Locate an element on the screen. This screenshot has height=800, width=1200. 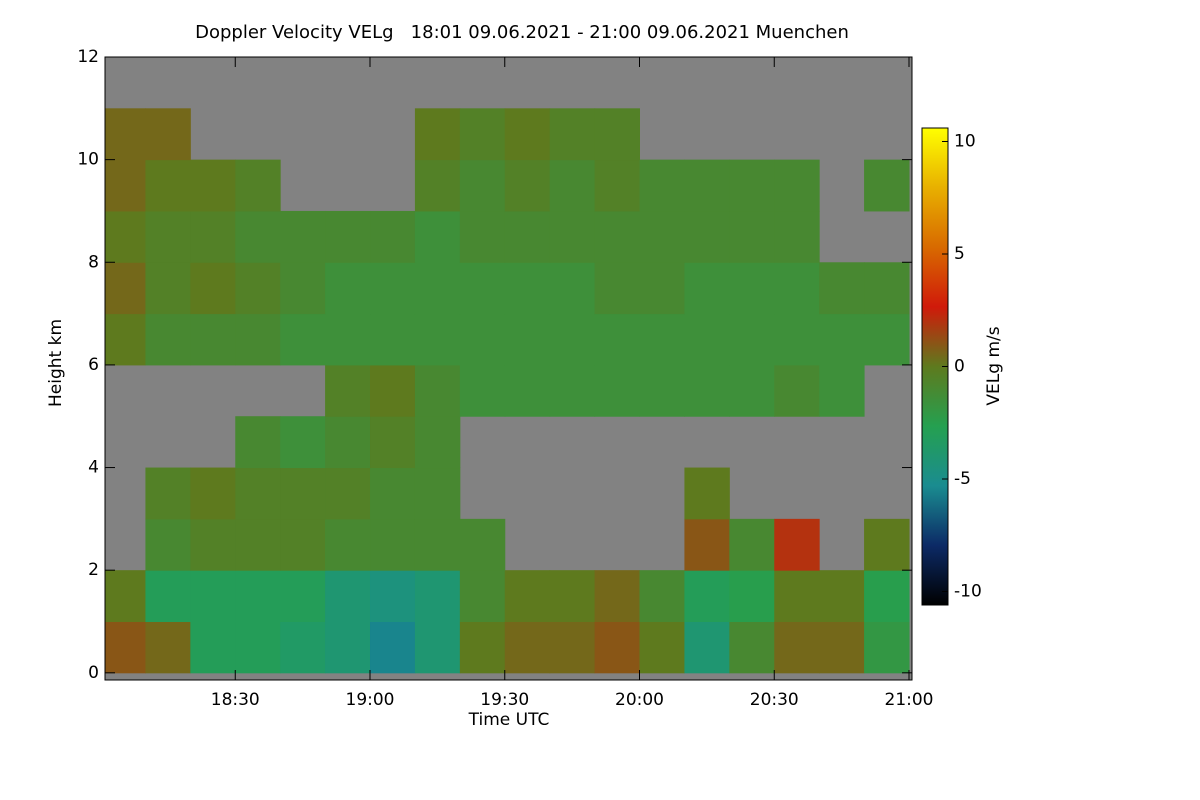
x-tick-label: 20:30 is located at coordinates (774, 700).